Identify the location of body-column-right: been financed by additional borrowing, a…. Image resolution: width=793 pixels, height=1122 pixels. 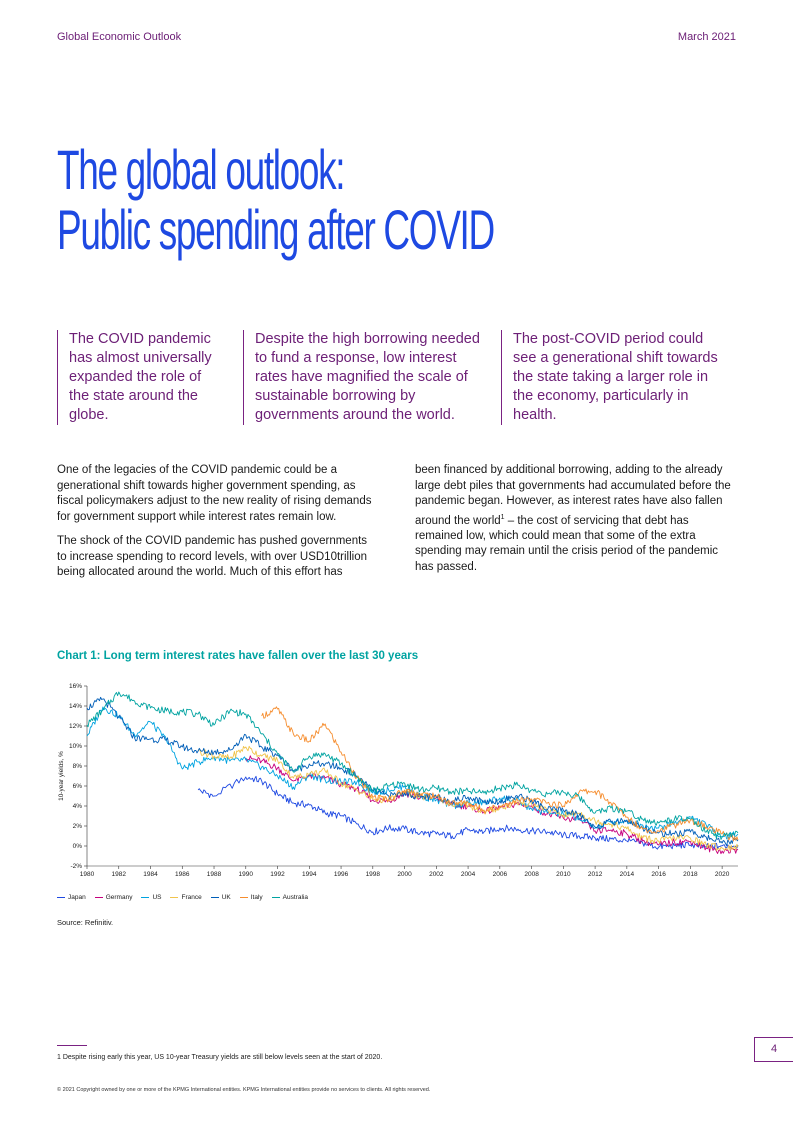
(575, 523).